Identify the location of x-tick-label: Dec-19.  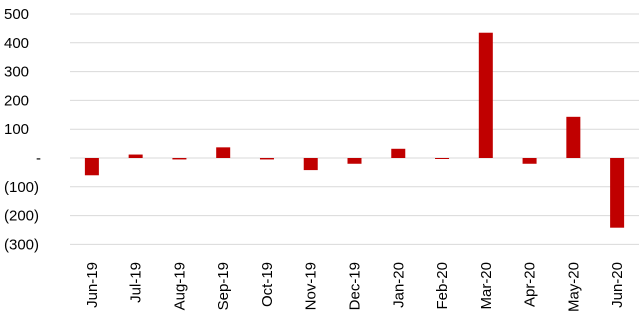
(355, 286).